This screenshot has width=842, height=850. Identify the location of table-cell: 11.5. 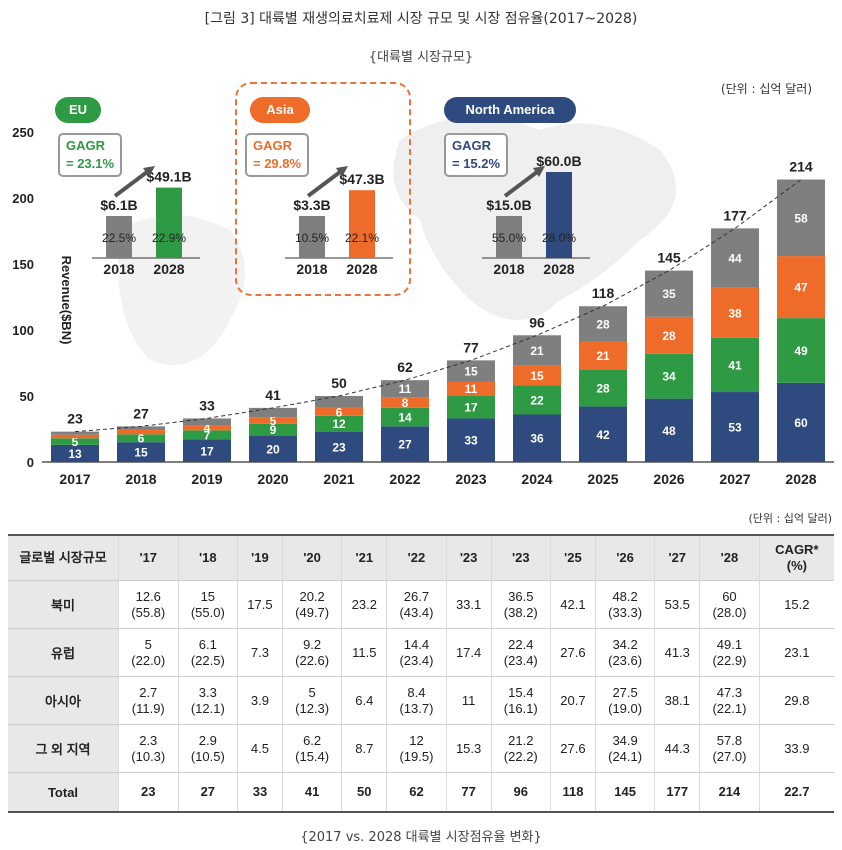
(364, 652).